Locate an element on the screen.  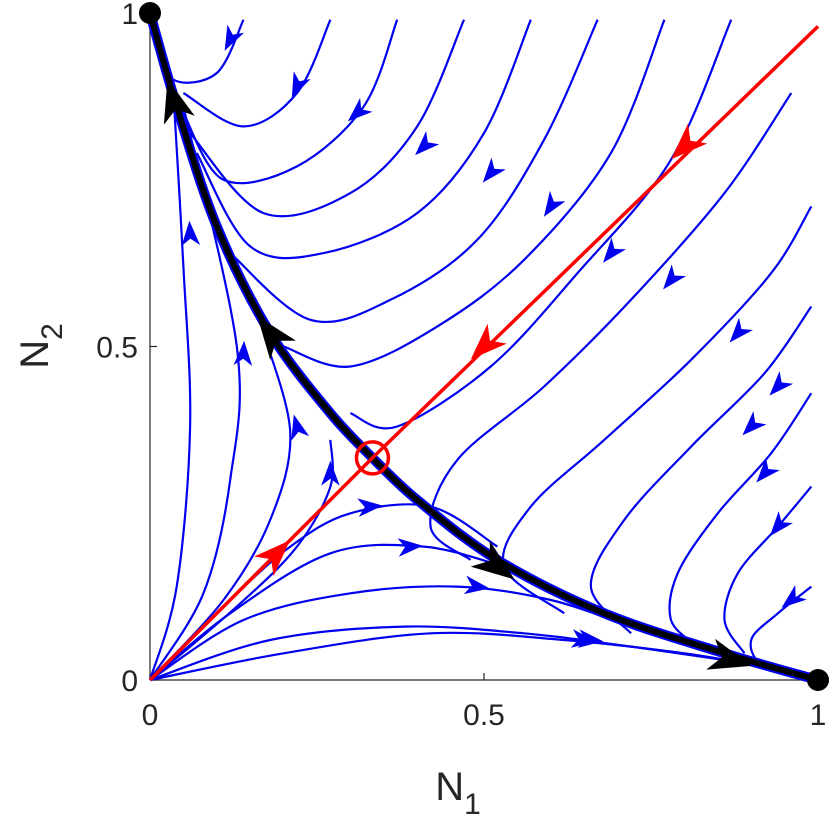
y-tick-label: 0 is located at coordinates (129, 681).